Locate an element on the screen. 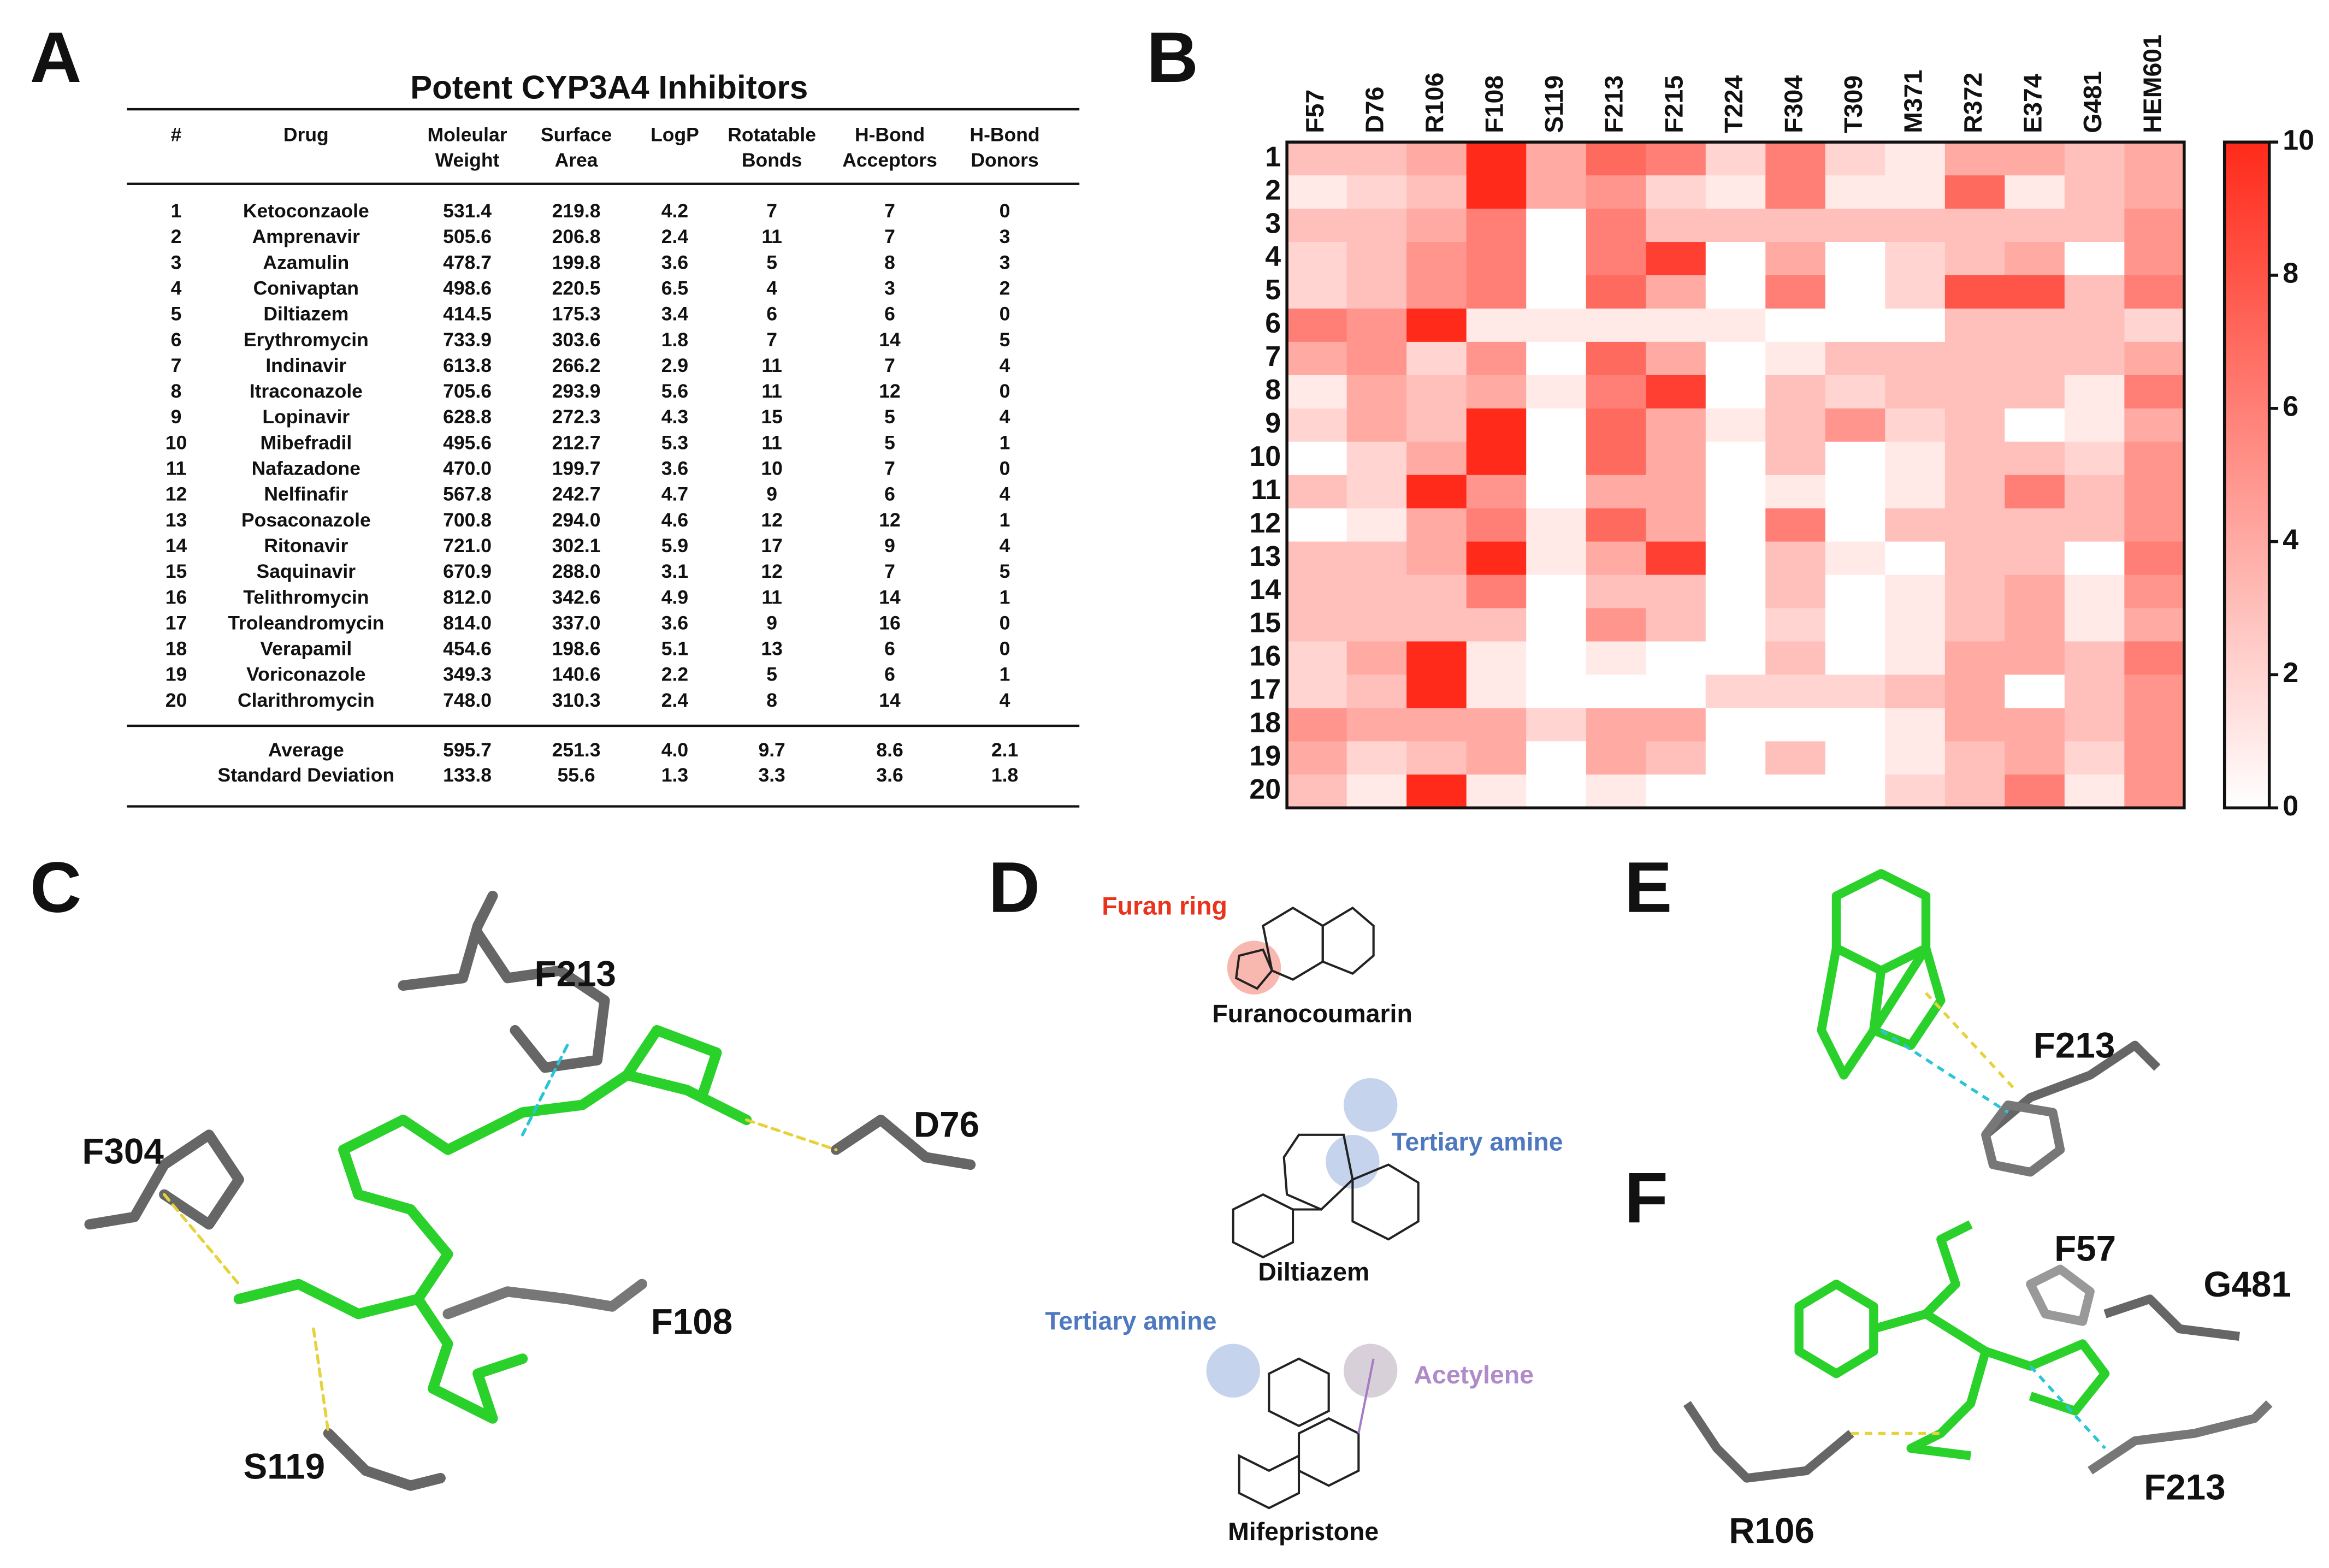 Image resolution: width=2329 pixels, height=1568 pixels. residue-label: S119 is located at coordinates (285, 1466).